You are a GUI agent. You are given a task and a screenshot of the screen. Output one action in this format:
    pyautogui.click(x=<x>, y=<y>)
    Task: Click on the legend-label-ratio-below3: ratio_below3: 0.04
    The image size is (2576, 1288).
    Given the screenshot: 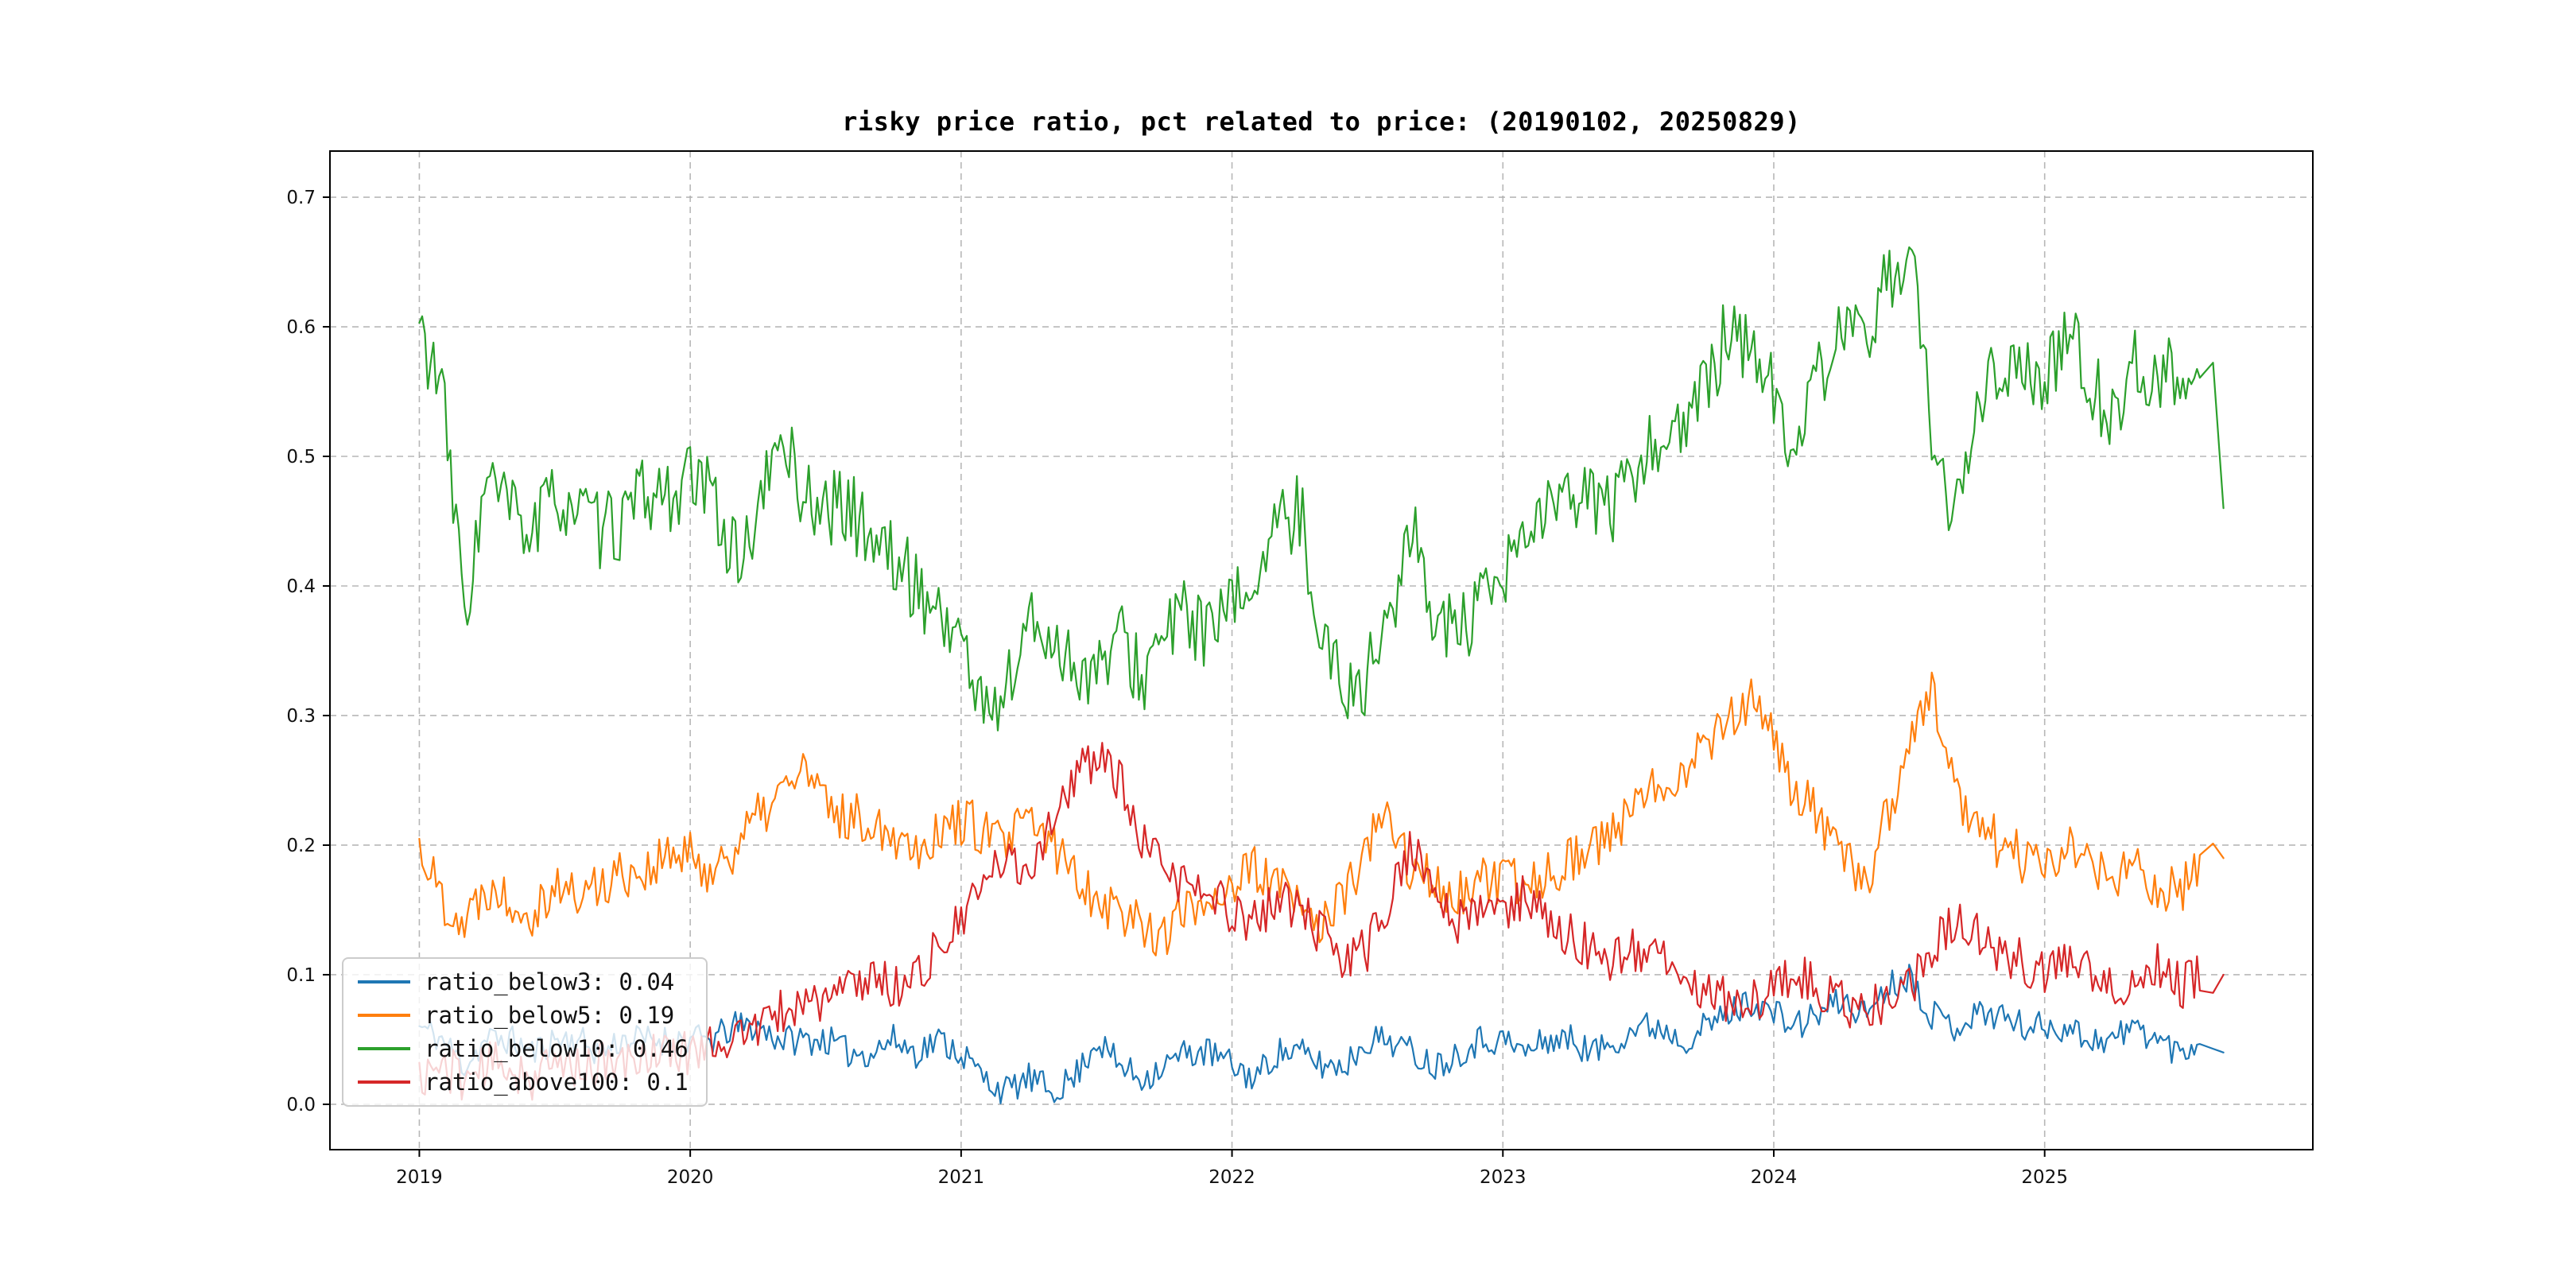 What is the action you would take?
    pyautogui.click(x=550, y=982)
    